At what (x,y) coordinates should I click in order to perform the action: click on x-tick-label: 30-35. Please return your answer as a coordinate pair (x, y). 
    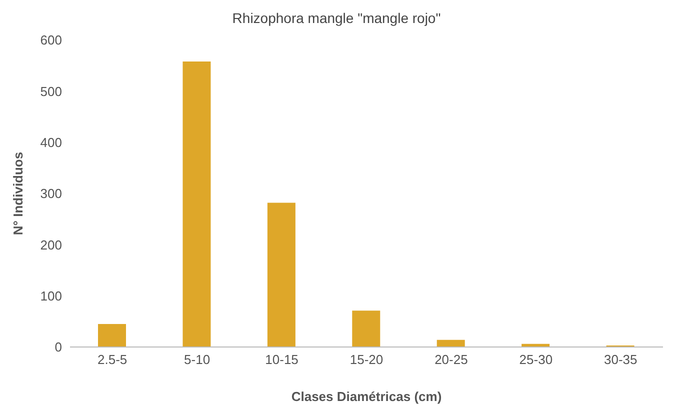
    Looking at the image, I should click on (621, 360).